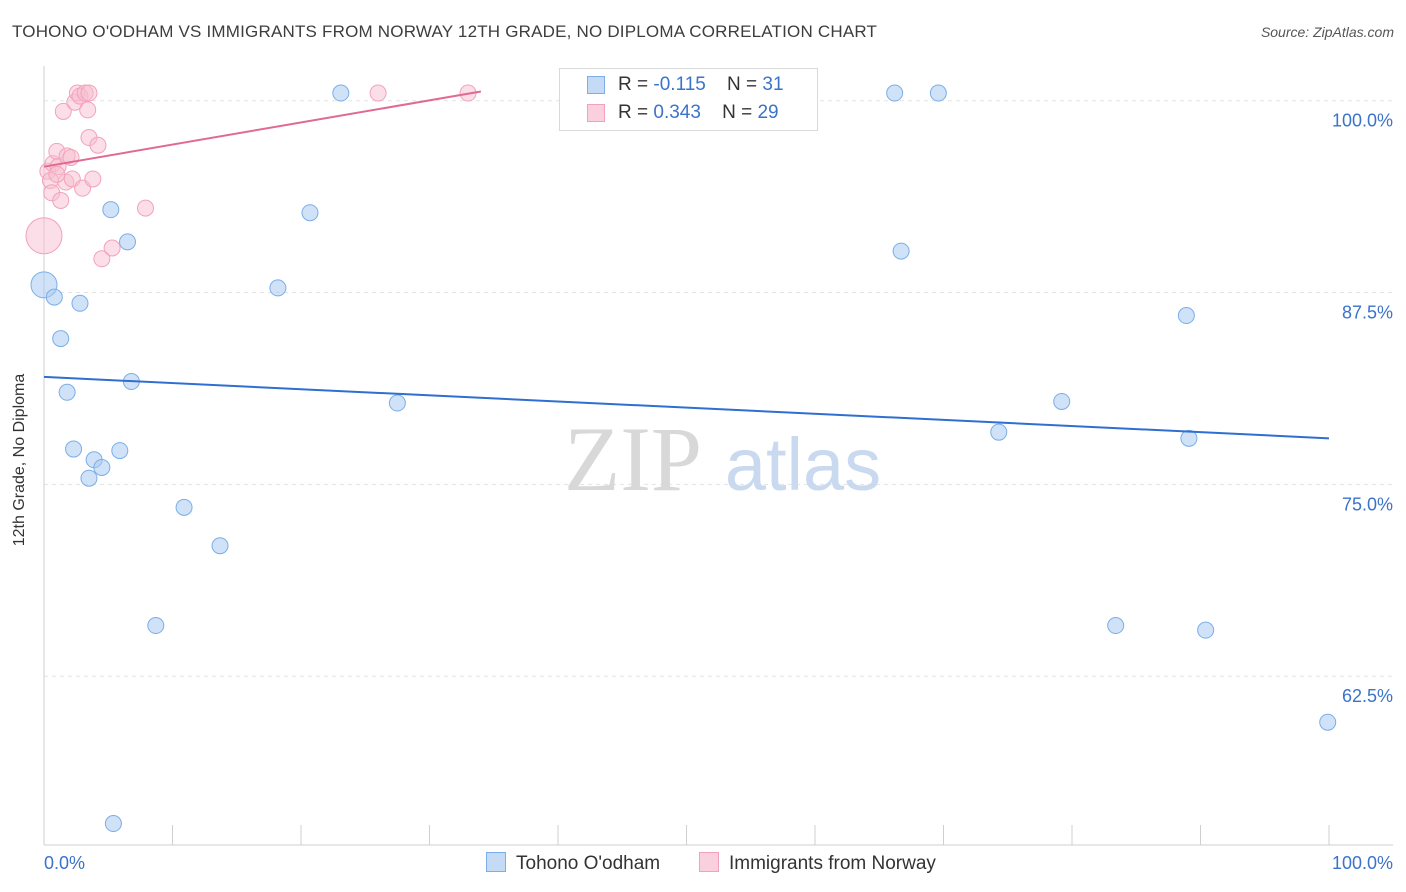 The height and width of the screenshot is (892, 1406). What do you see at coordinates (64, 863) in the screenshot?
I see `x-tick-label-min: 0.0%` at bounding box center [64, 863].